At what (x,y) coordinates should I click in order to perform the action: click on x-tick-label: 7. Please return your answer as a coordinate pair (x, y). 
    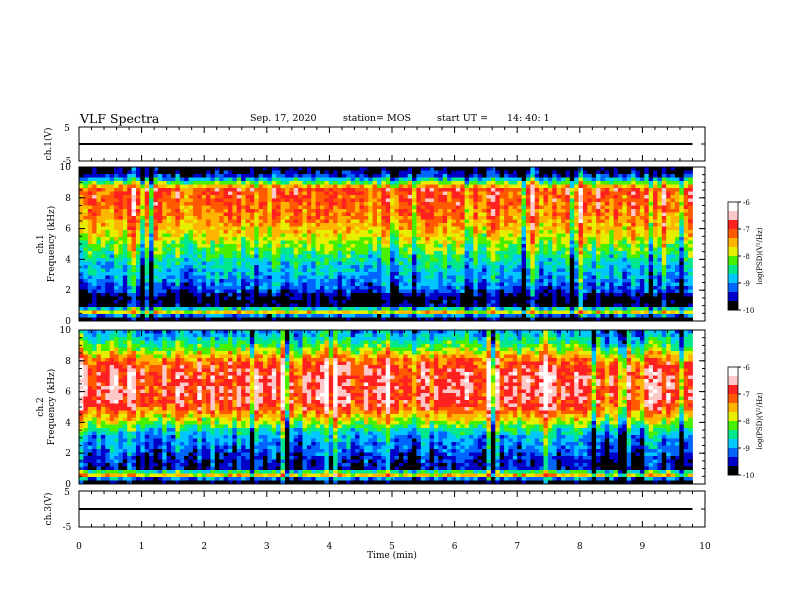
    Looking at the image, I should click on (517, 547).